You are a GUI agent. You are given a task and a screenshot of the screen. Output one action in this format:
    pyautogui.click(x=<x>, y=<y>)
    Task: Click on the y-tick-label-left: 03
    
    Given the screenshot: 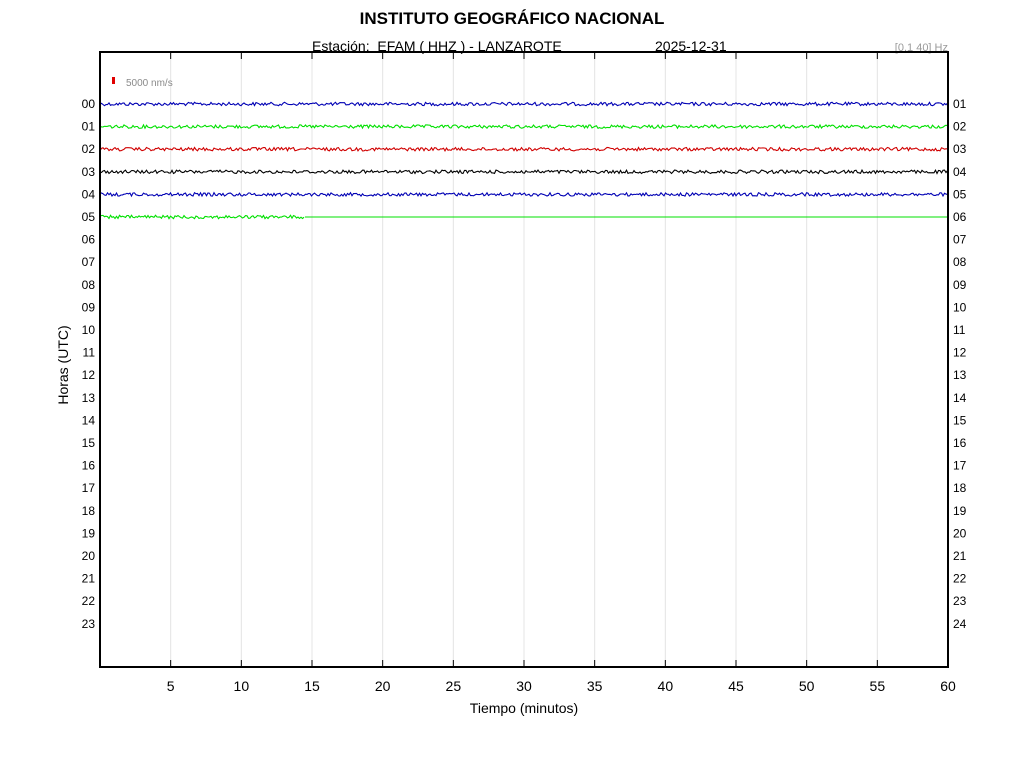 What is the action you would take?
    pyautogui.click(x=89, y=172)
    